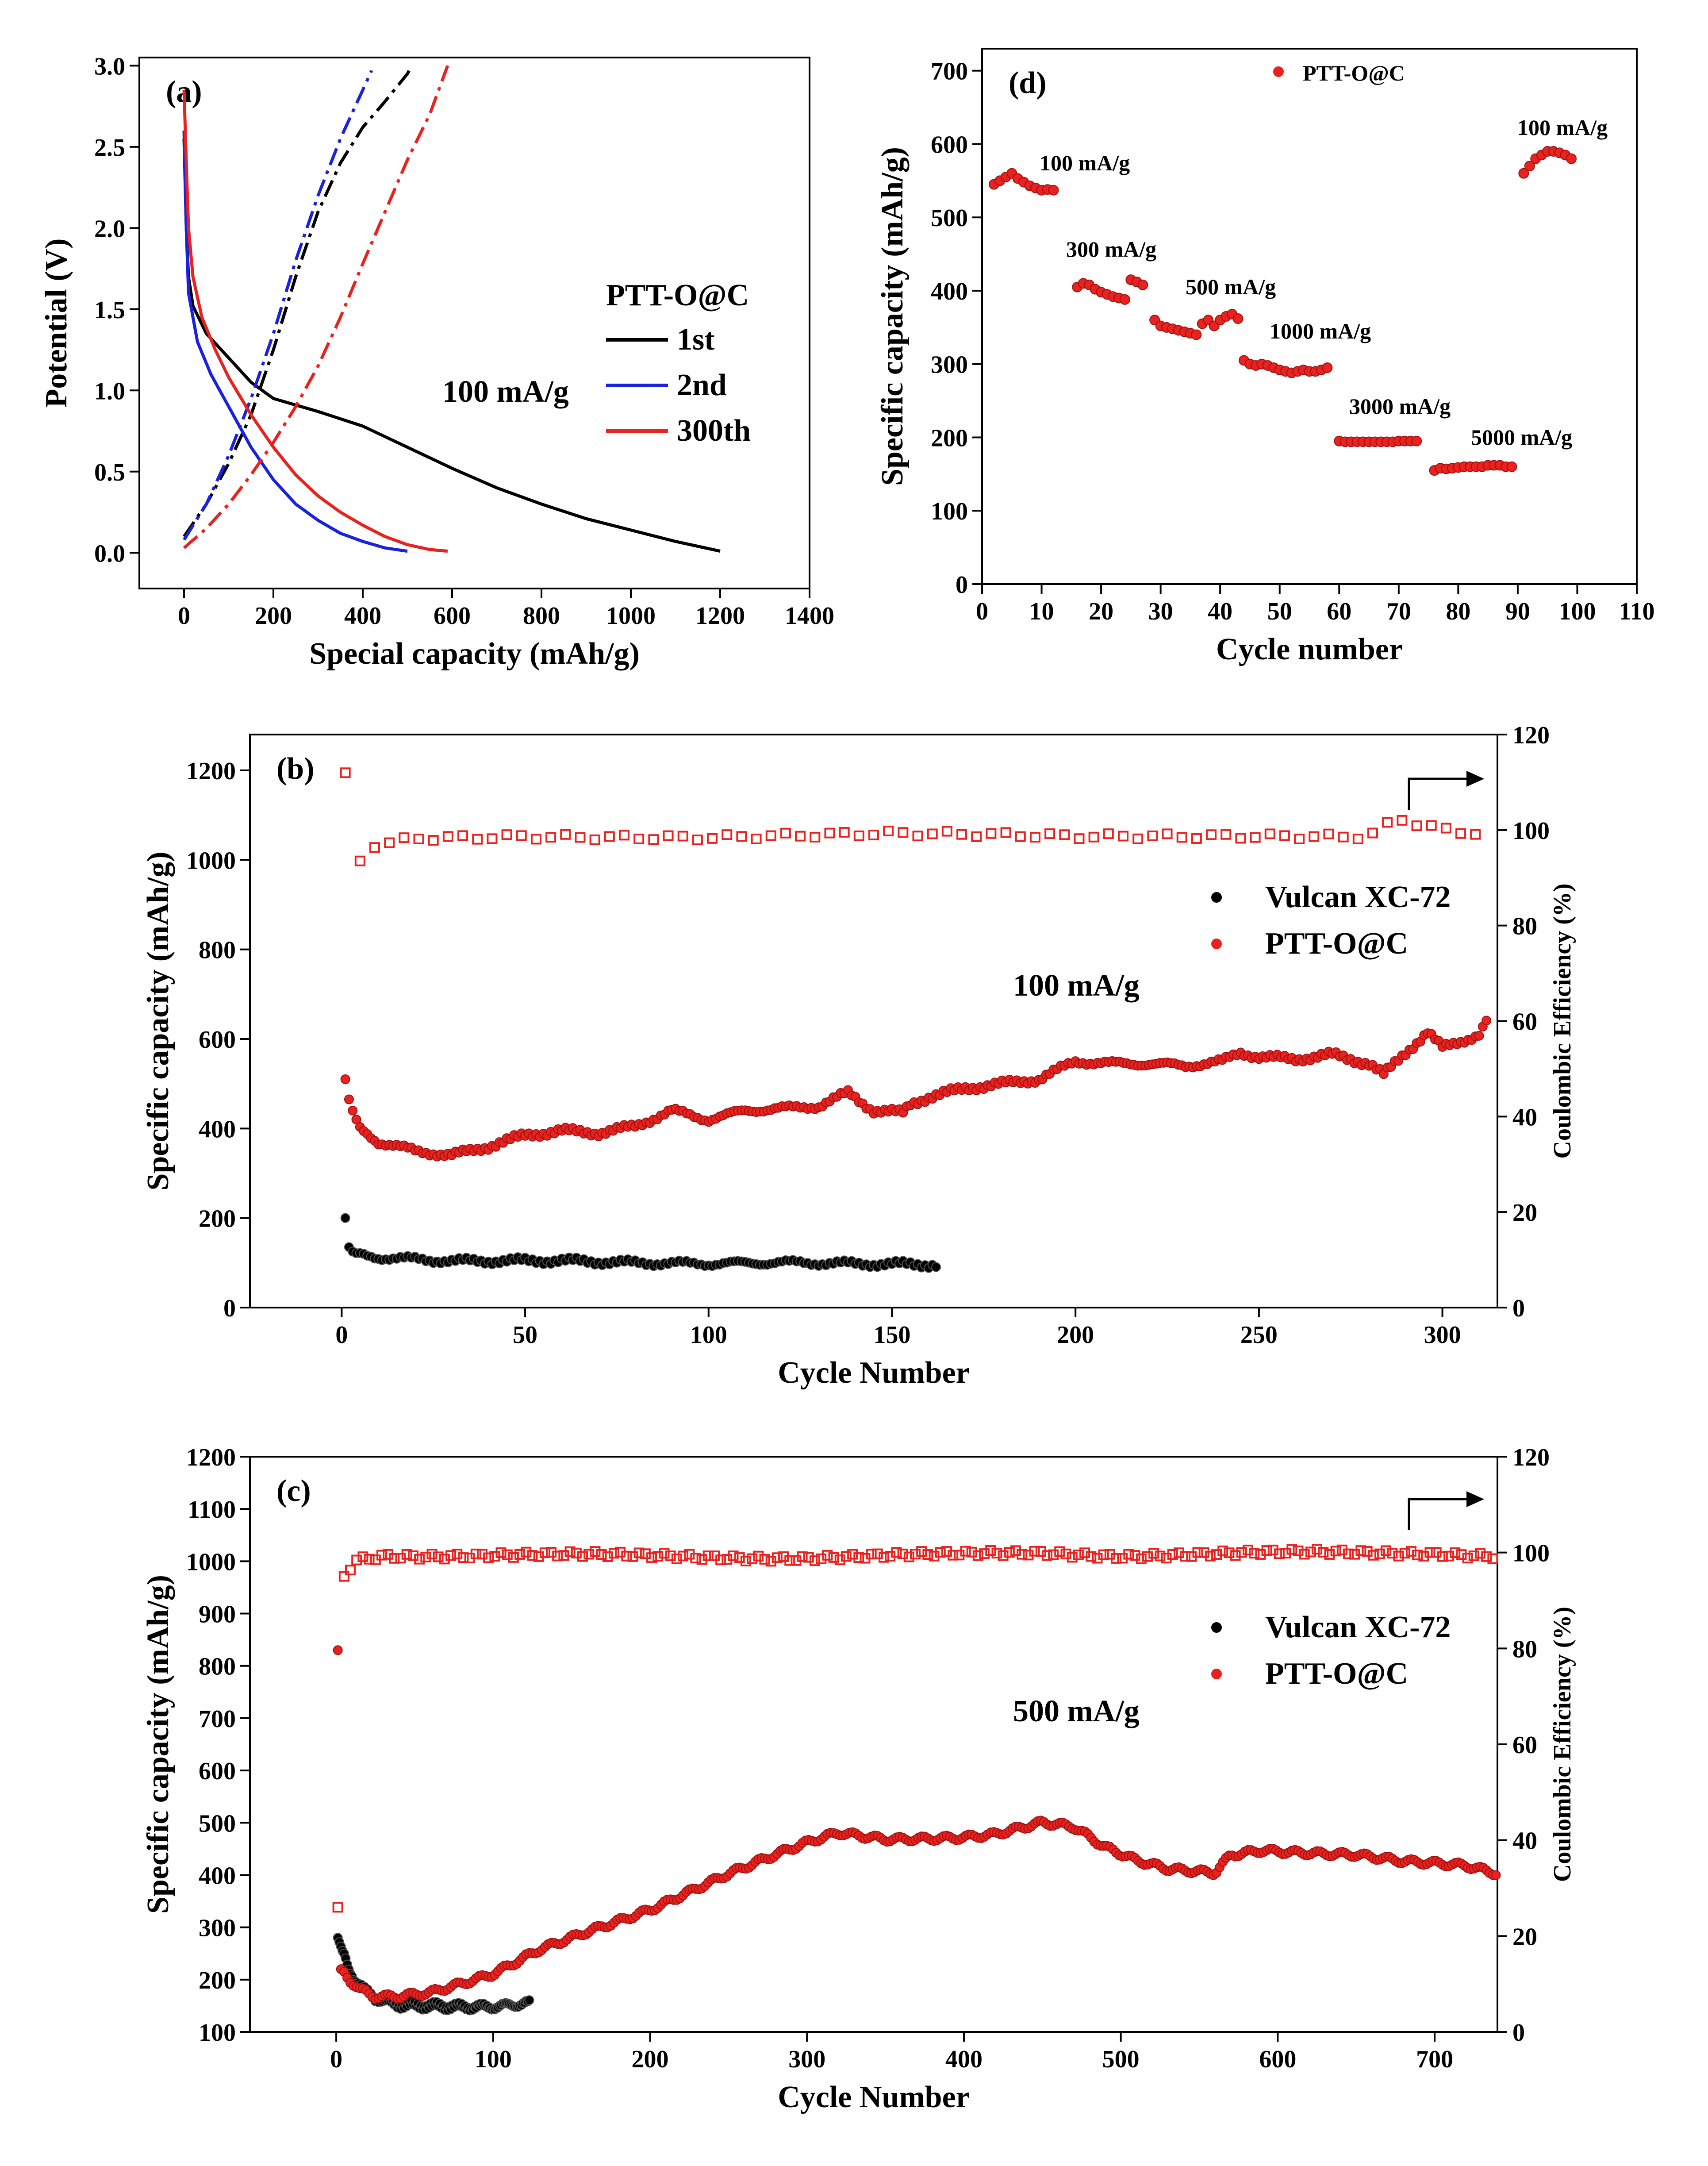 The height and width of the screenshot is (2166, 1708). What do you see at coordinates (1475, 1499) in the screenshot?
I see `arrowhead-icon` at bounding box center [1475, 1499].